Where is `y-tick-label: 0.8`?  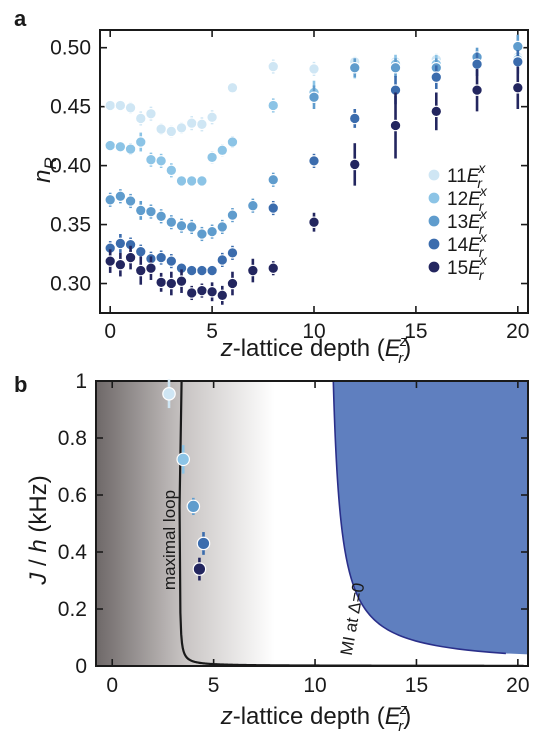
y-tick-label: 0.8 is located at coordinates (72, 438).